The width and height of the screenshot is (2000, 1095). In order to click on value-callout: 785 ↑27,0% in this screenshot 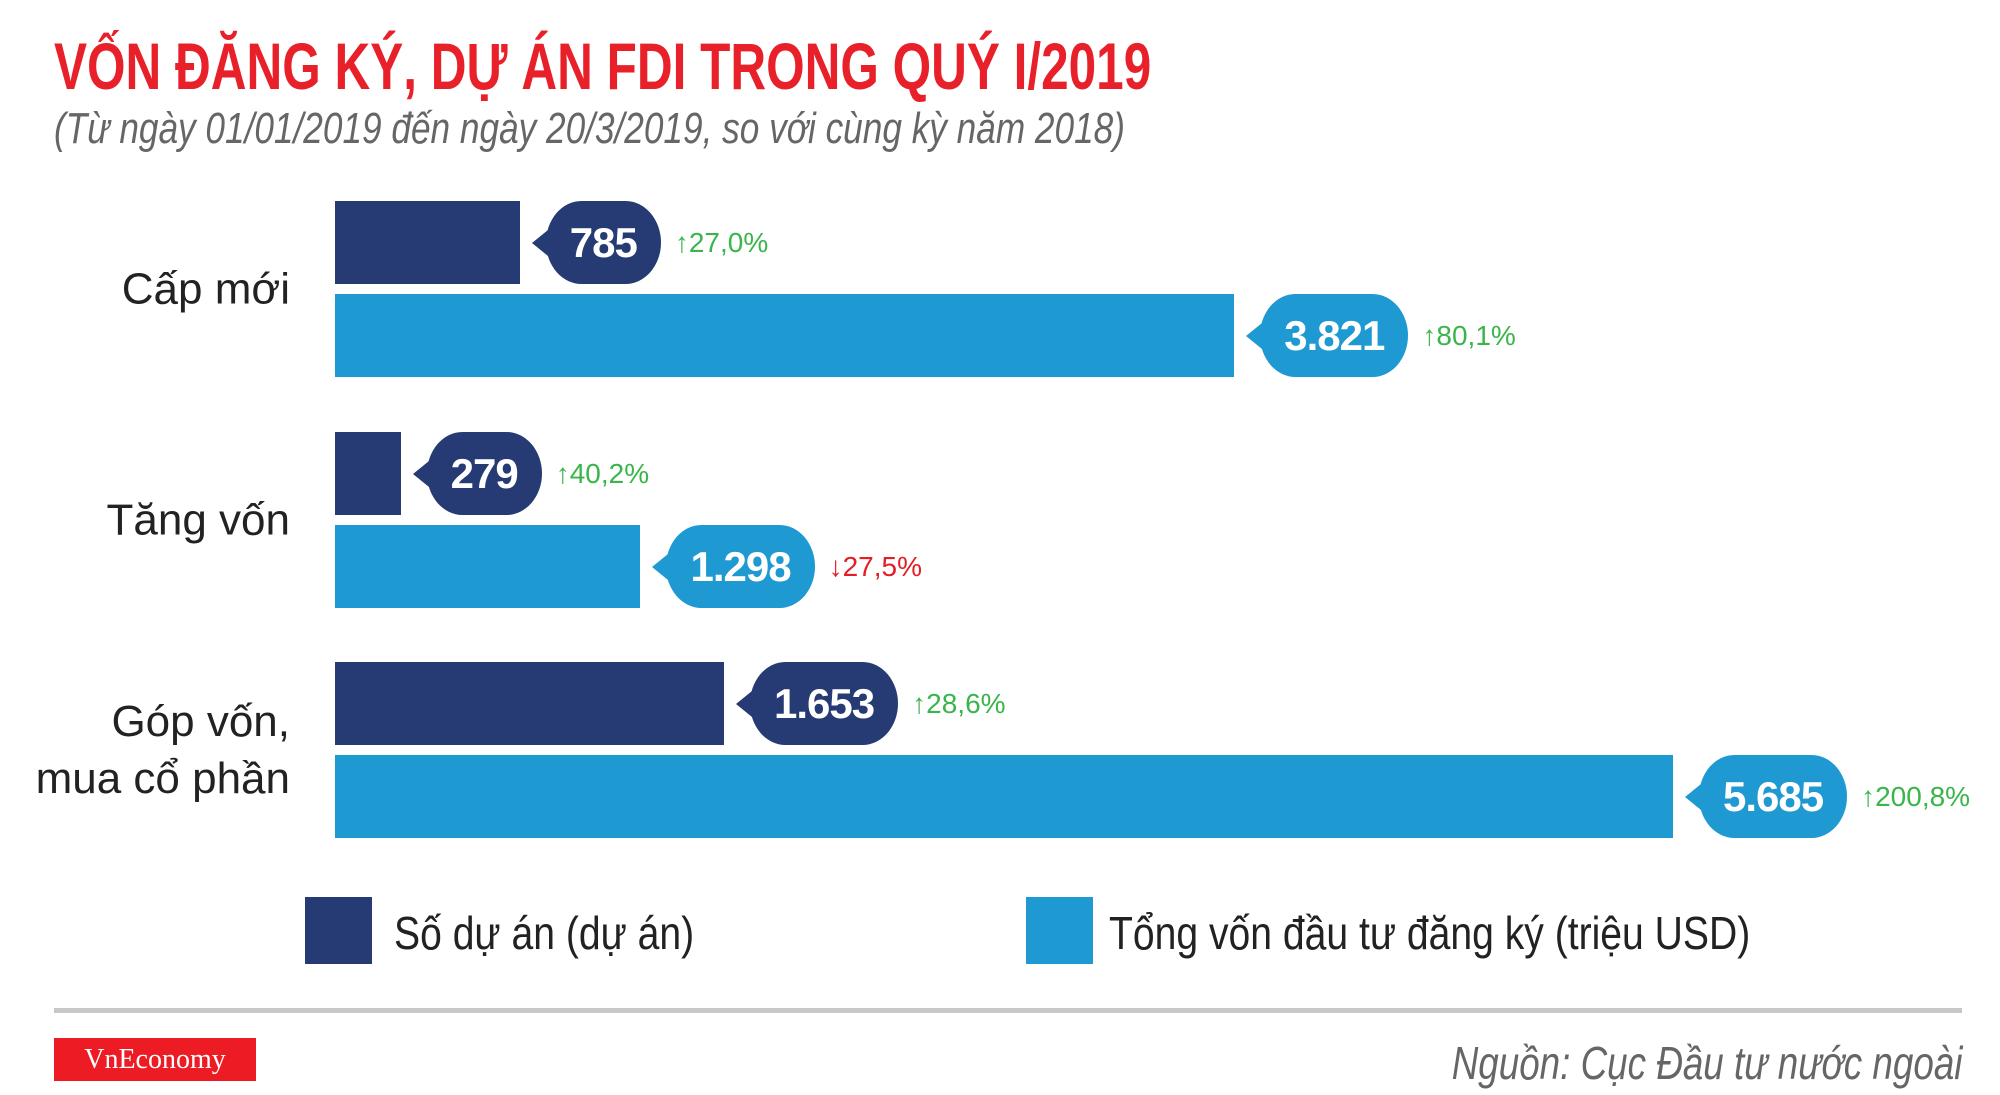, I will do `click(649, 242)`.